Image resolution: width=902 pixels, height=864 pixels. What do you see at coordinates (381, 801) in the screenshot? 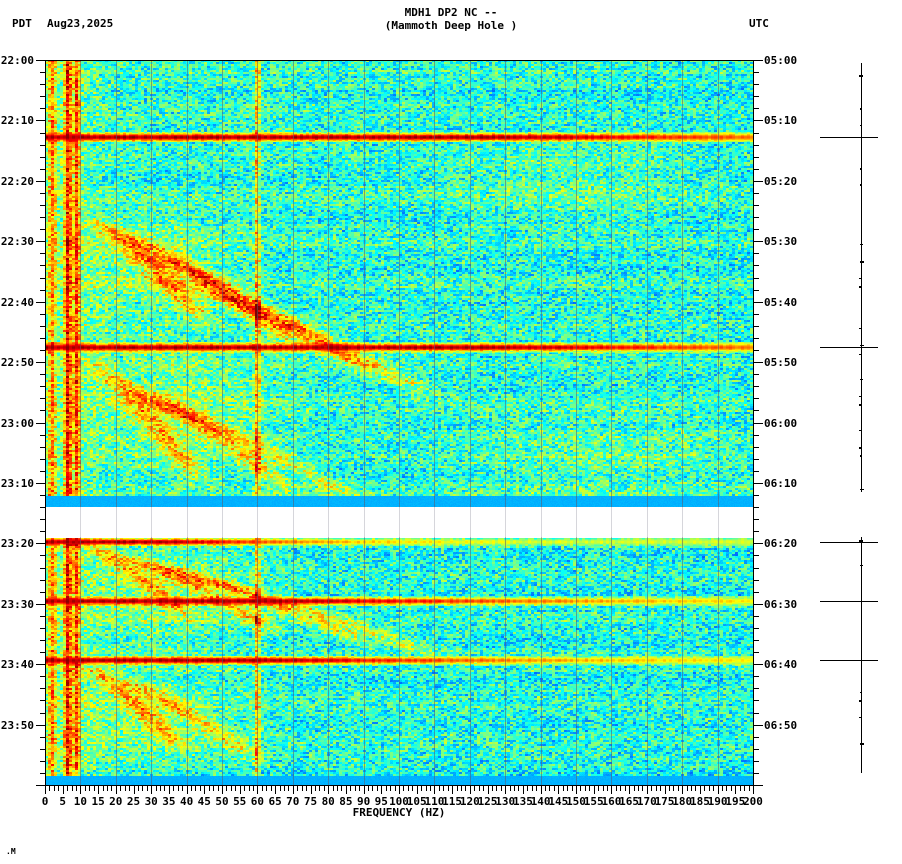
I see `x-tick-label: 95` at bounding box center [381, 801].